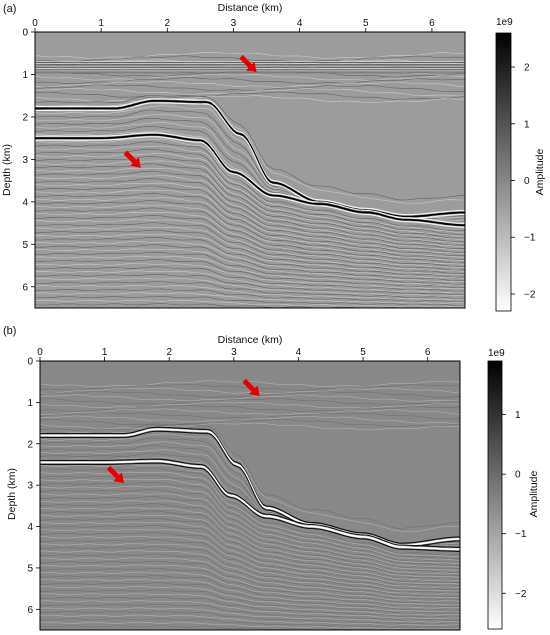  I want to click on panel-a-y-tick-label: 3, so click(25, 160).